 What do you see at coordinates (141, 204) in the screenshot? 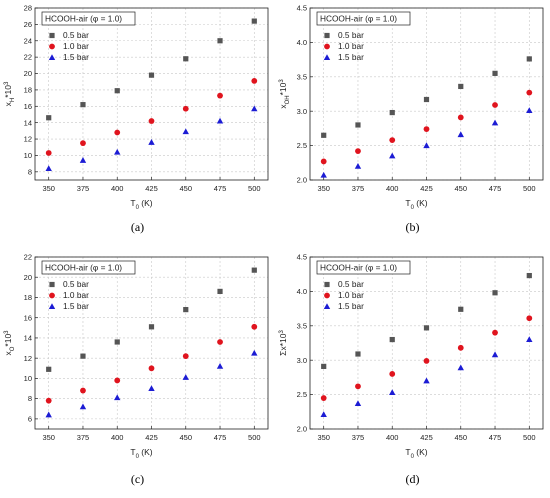
I see `x-axis-label: T0 (K)` at bounding box center [141, 204].